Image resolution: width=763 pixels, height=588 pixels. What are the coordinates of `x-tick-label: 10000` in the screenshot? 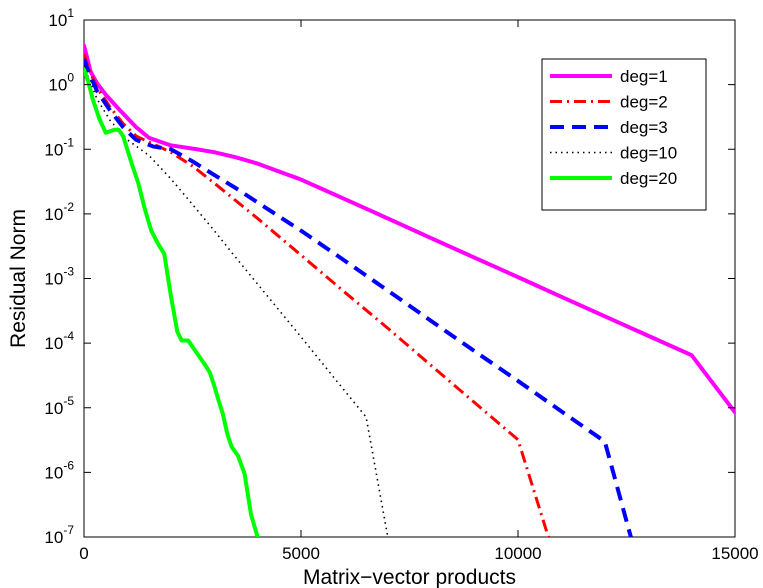 It's located at (517, 553).